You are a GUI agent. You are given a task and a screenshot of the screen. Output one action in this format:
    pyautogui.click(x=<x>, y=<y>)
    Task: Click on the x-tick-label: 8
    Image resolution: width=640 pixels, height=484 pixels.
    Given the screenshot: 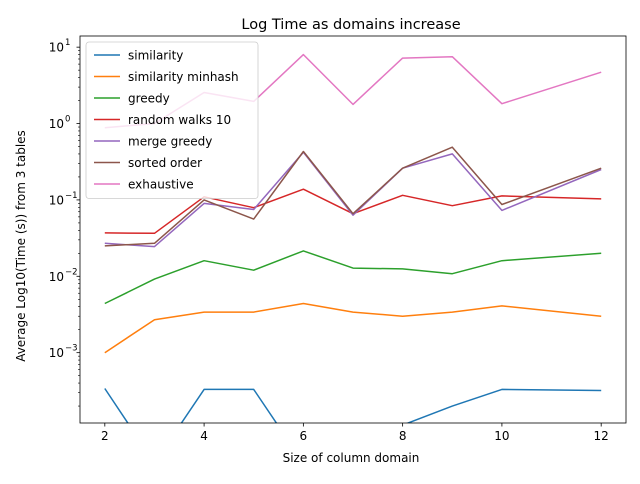 What is the action you would take?
    pyautogui.click(x=403, y=436)
    